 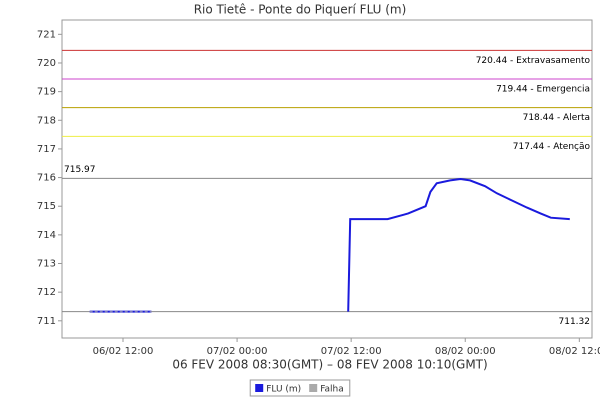 What do you see at coordinates (552, 147) in the screenshot?
I see `reference-label: 717.44 - Atenção` at bounding box center [552, 147].